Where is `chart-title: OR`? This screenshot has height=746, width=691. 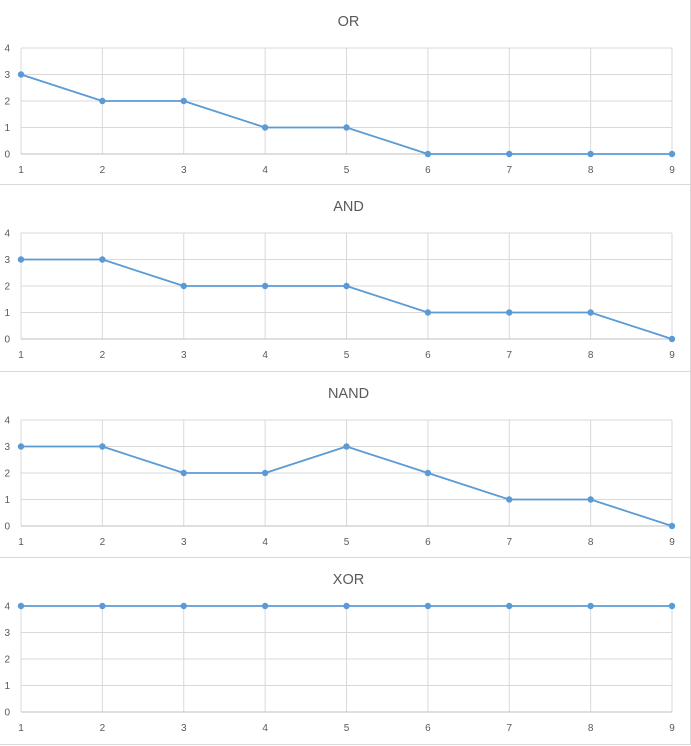
chart-title: OR is located at coordinates (349, 22).